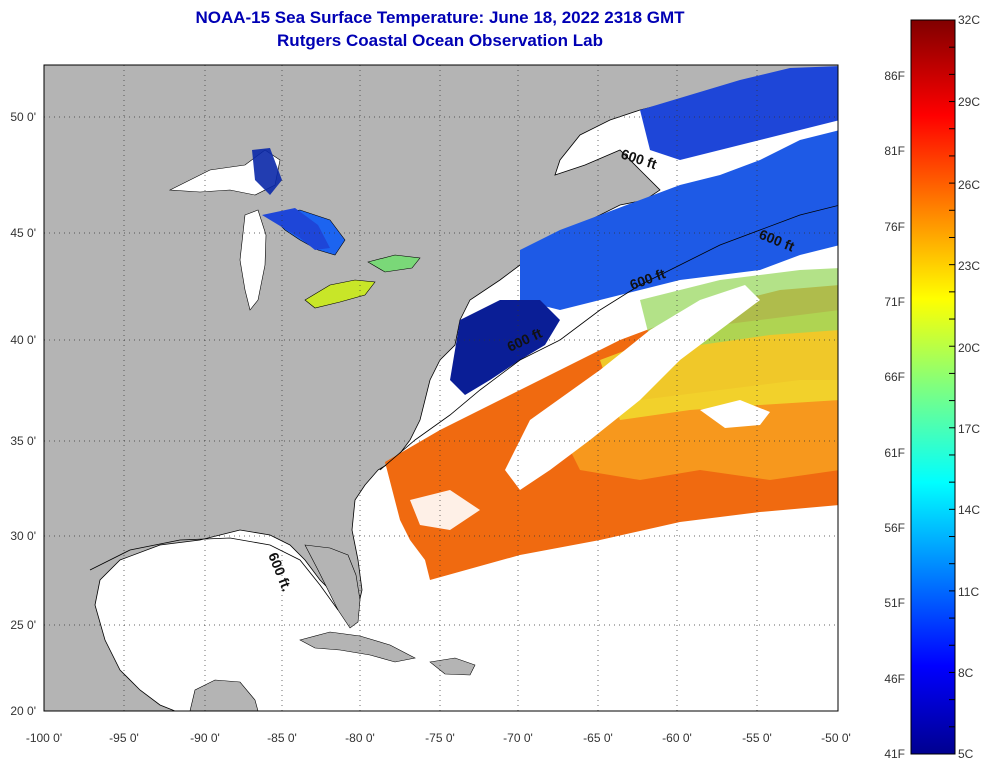  I want to click on cloud-cover-patch, so click(735, 414).